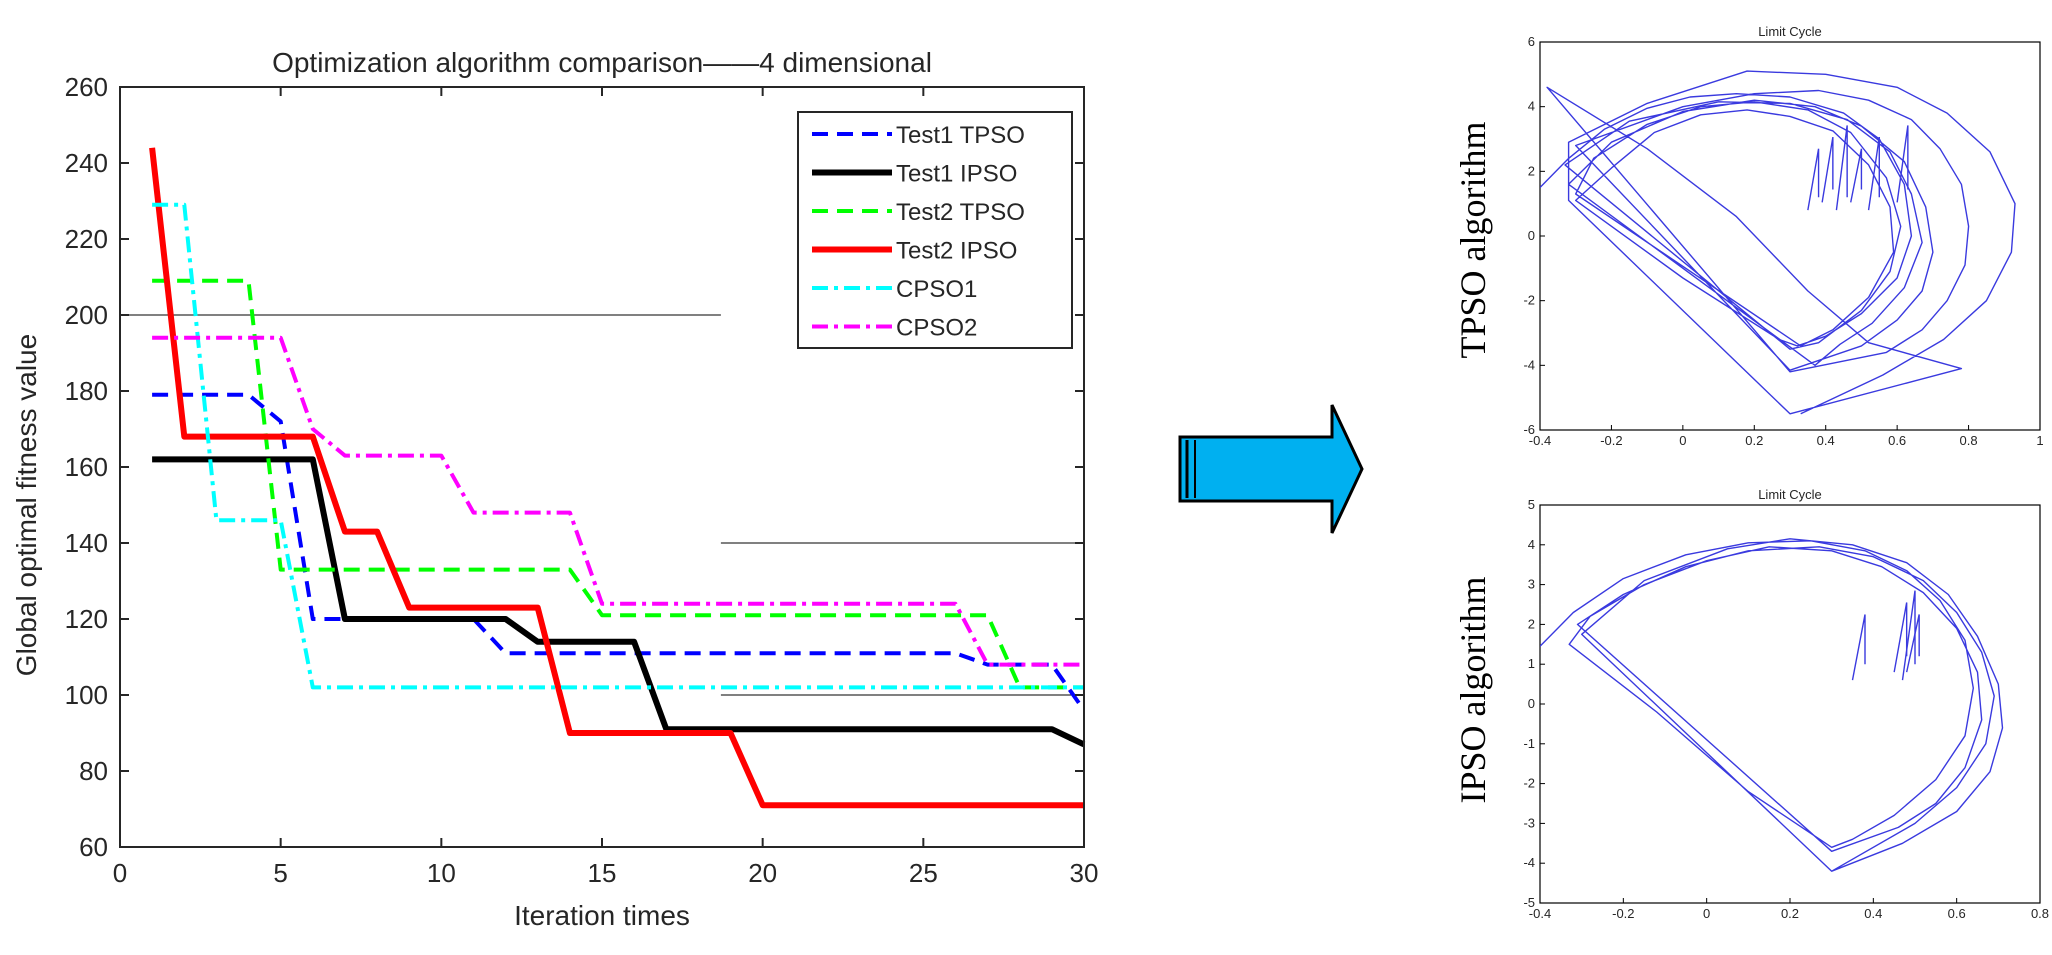 Image resolution: width=2052 pixels, height=955 pixels. What do you see at coordinates (956, 251) in the screenshot?
I see `legend-entry-label: Test2 IPSO` at bounding box center [956, 251].